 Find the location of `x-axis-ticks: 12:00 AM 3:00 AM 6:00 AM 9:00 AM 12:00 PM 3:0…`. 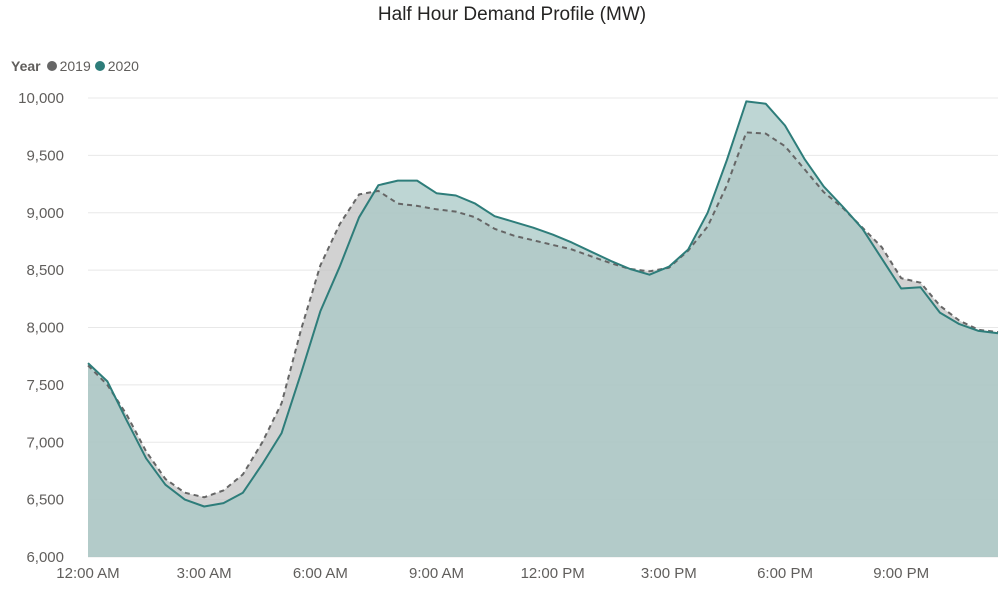

x-axis-ticks: 12:00 AM 3:00 AM 6:00 AM 9:00 AM 12:00 PM 3:0… is located at coordinates (492, 573).